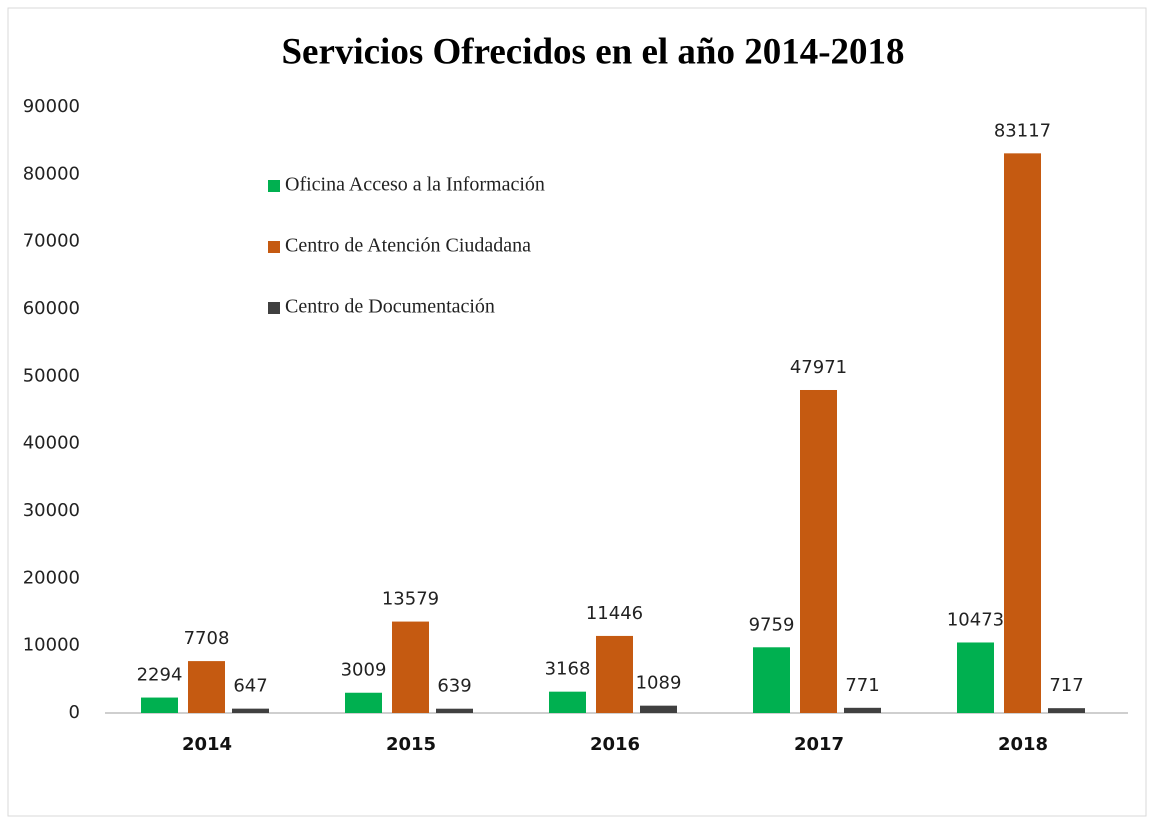 Image resolution: width=1154 pixels, height=824 pixels. What do you see at coordinates (74, 712) in the screenshot?
I see `y-tick-label: 0` at bounding box center [74, 712].